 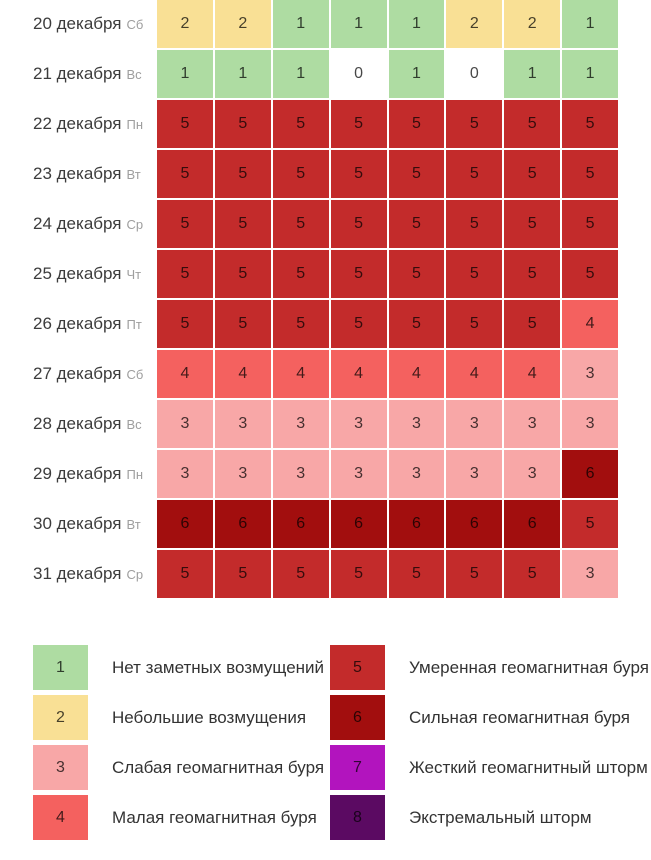 What do you see at coordinates (77, 23) in the screenshot?
I see `row-date: 20 декабря` at bounding box center [77, 23].